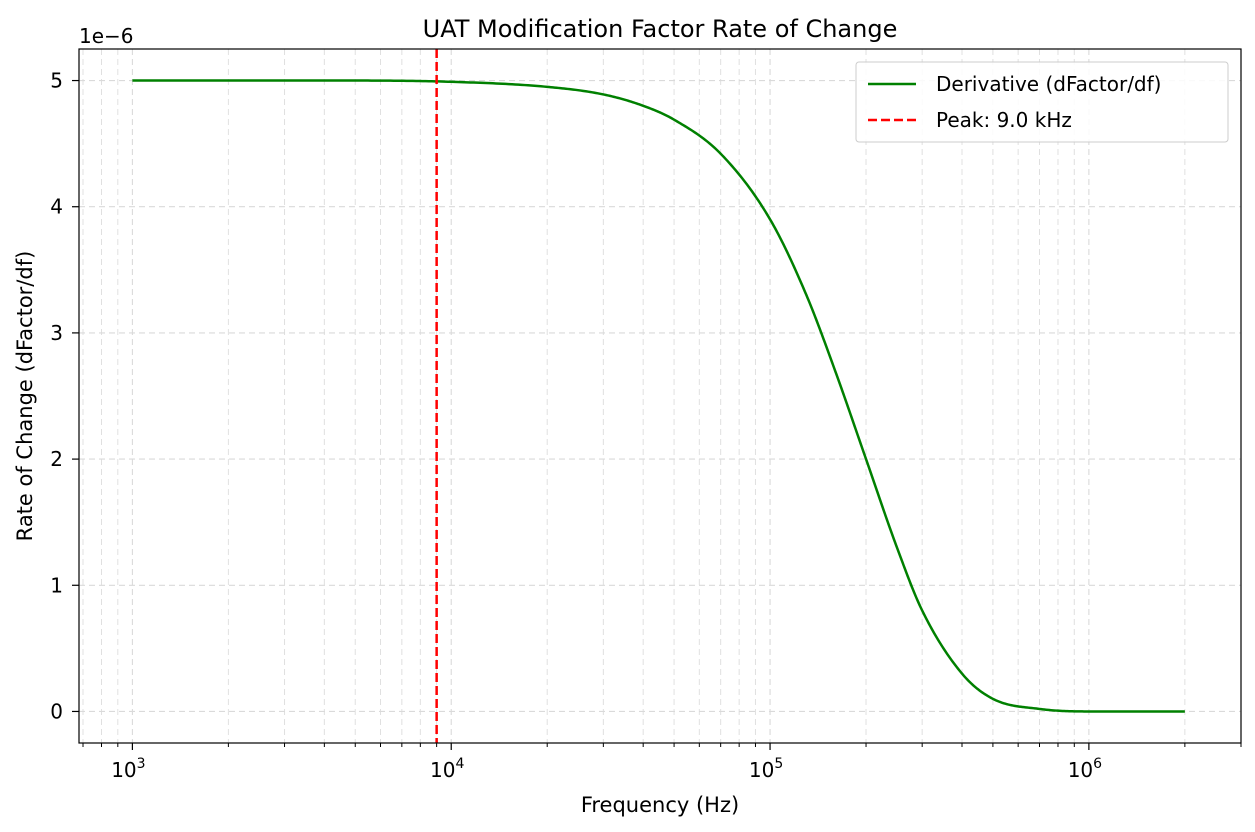 The image size is (1255, 832). I want to click on y-tick-label: 5, so click(56, 81).